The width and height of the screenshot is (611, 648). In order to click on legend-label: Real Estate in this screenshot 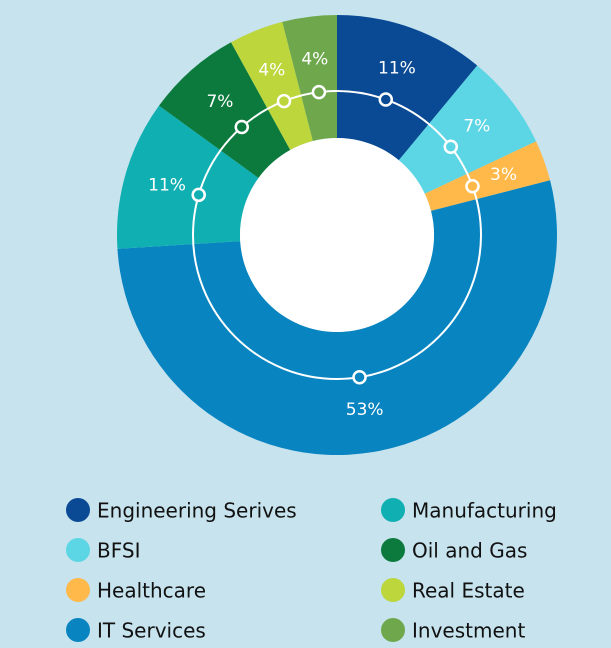, I will do `click(468, 591)`.